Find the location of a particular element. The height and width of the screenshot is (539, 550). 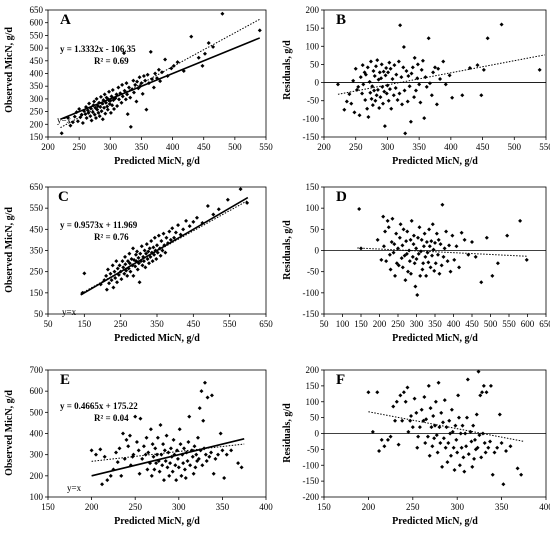

y-tick-label: 300 is located at coordinates (37, 99).